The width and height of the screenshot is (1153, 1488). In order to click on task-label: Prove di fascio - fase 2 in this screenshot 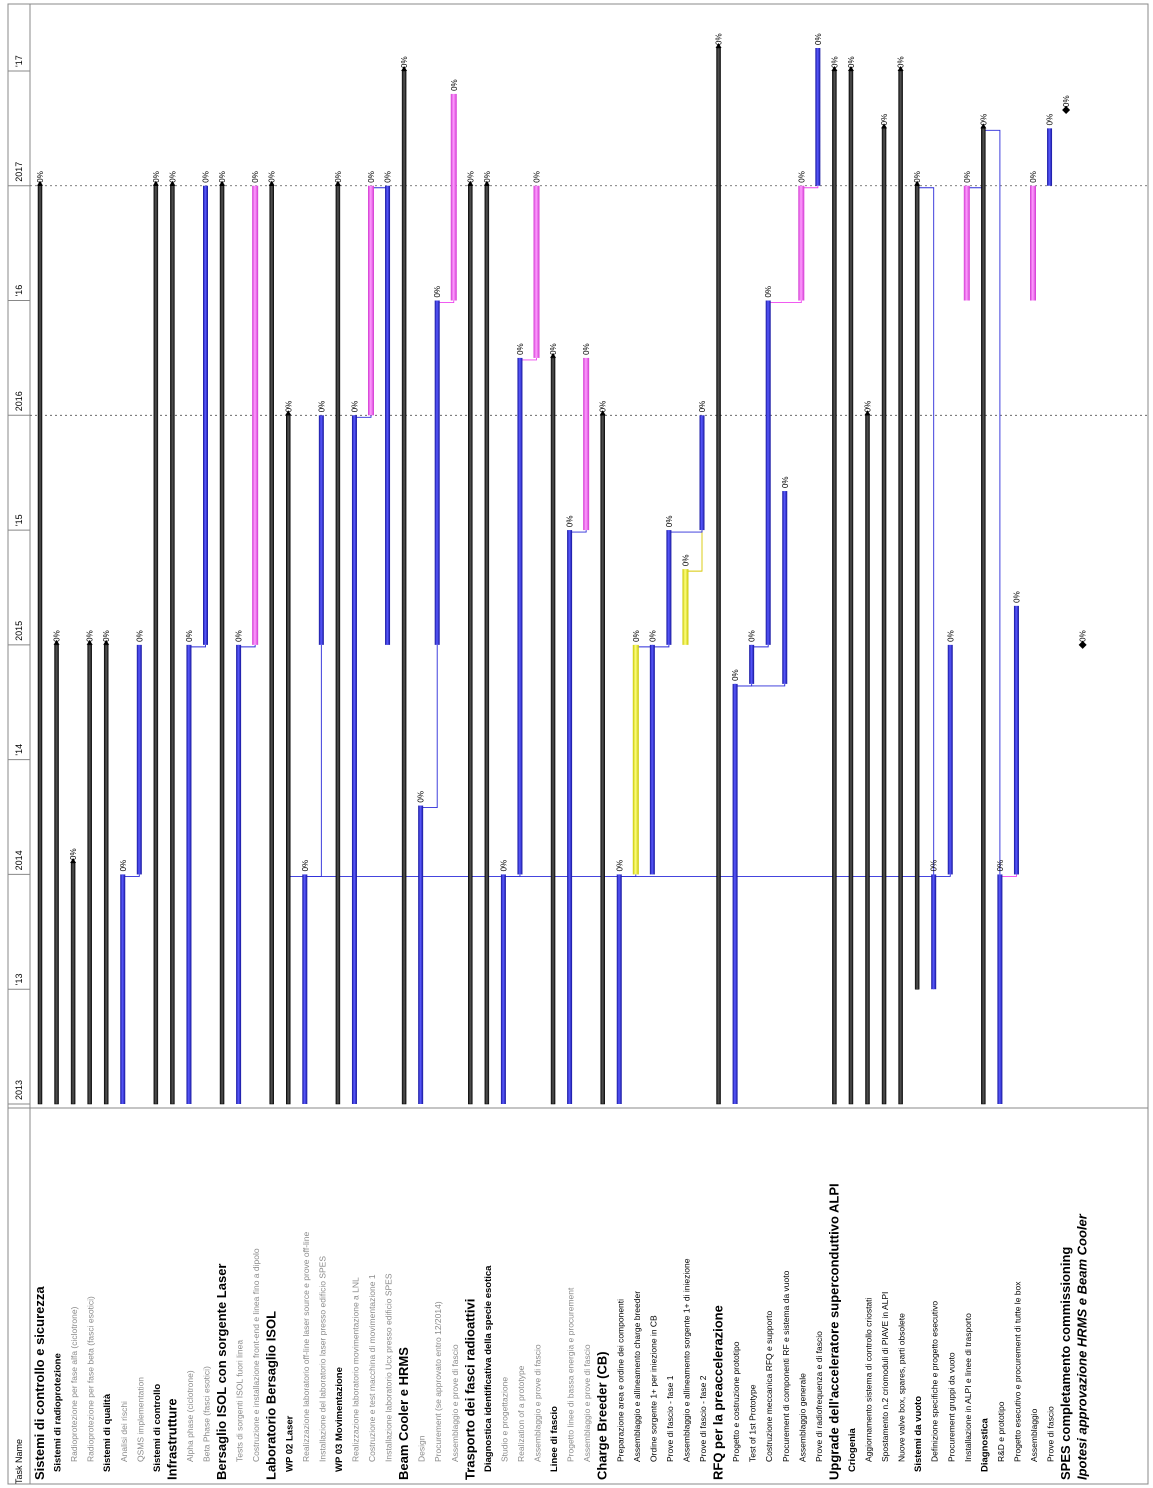, I will do `click(703, 1418)`.